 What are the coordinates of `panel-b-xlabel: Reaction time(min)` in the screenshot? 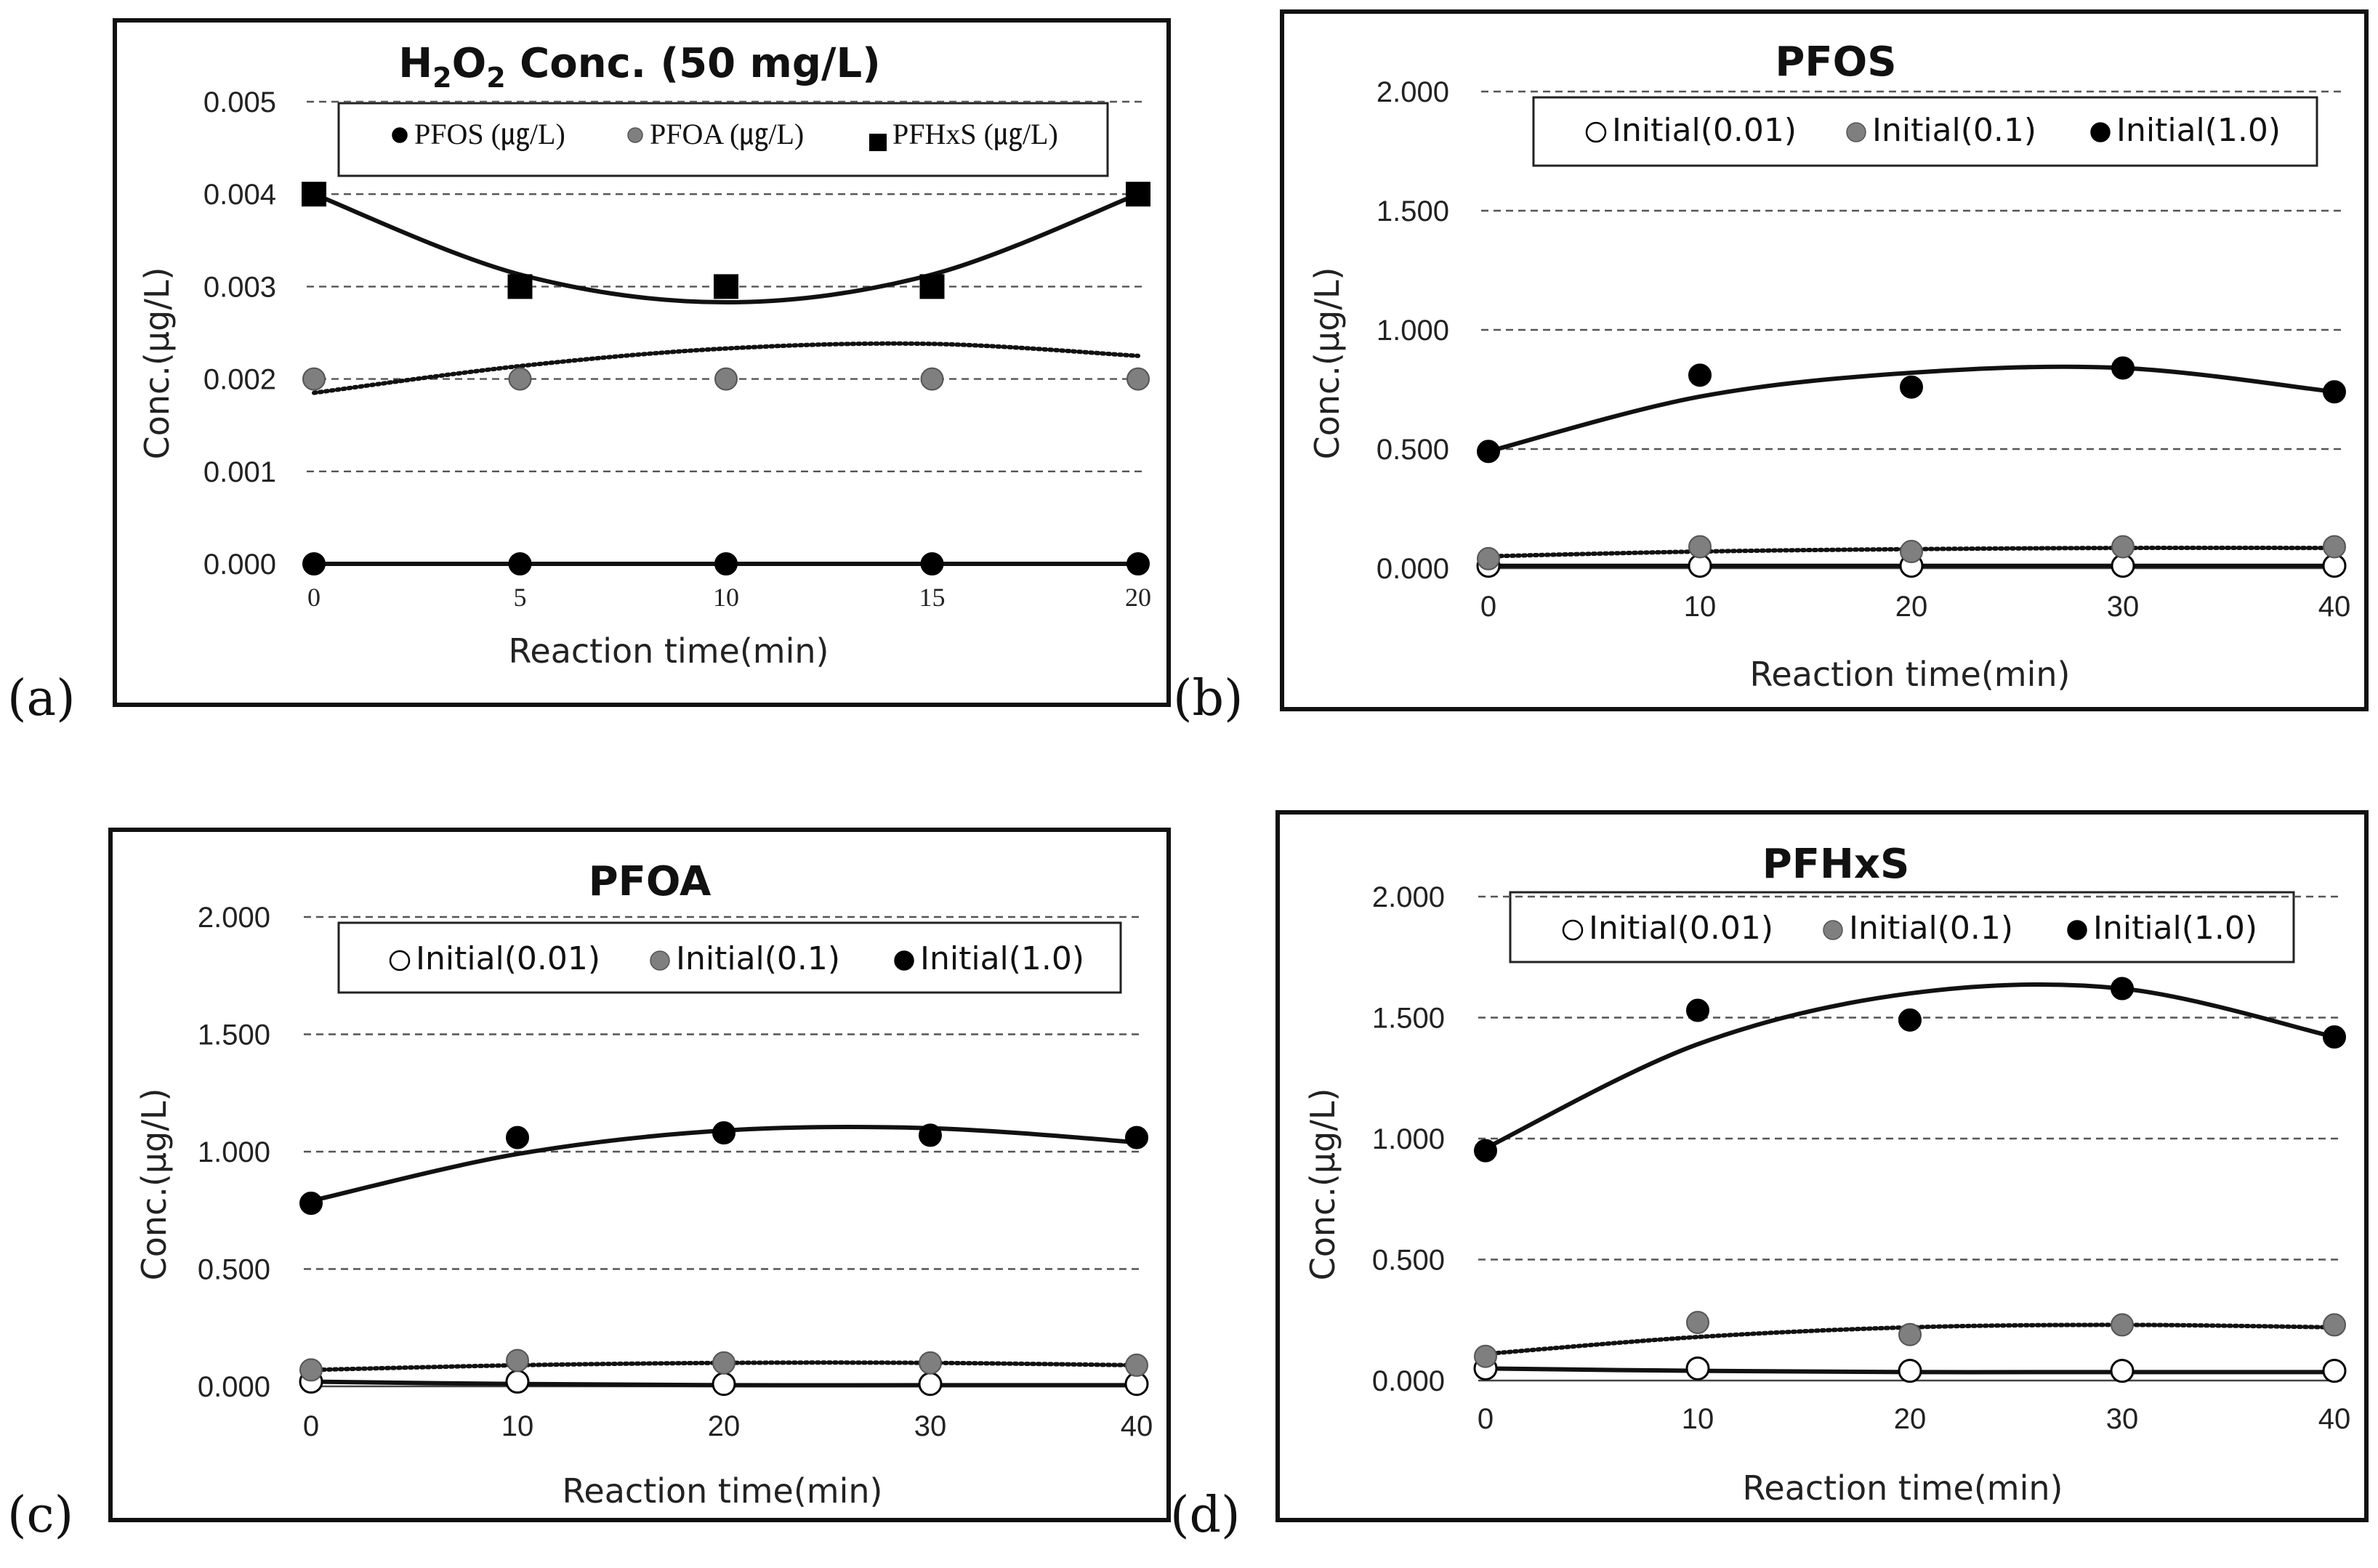 It's located at (1910, 674).